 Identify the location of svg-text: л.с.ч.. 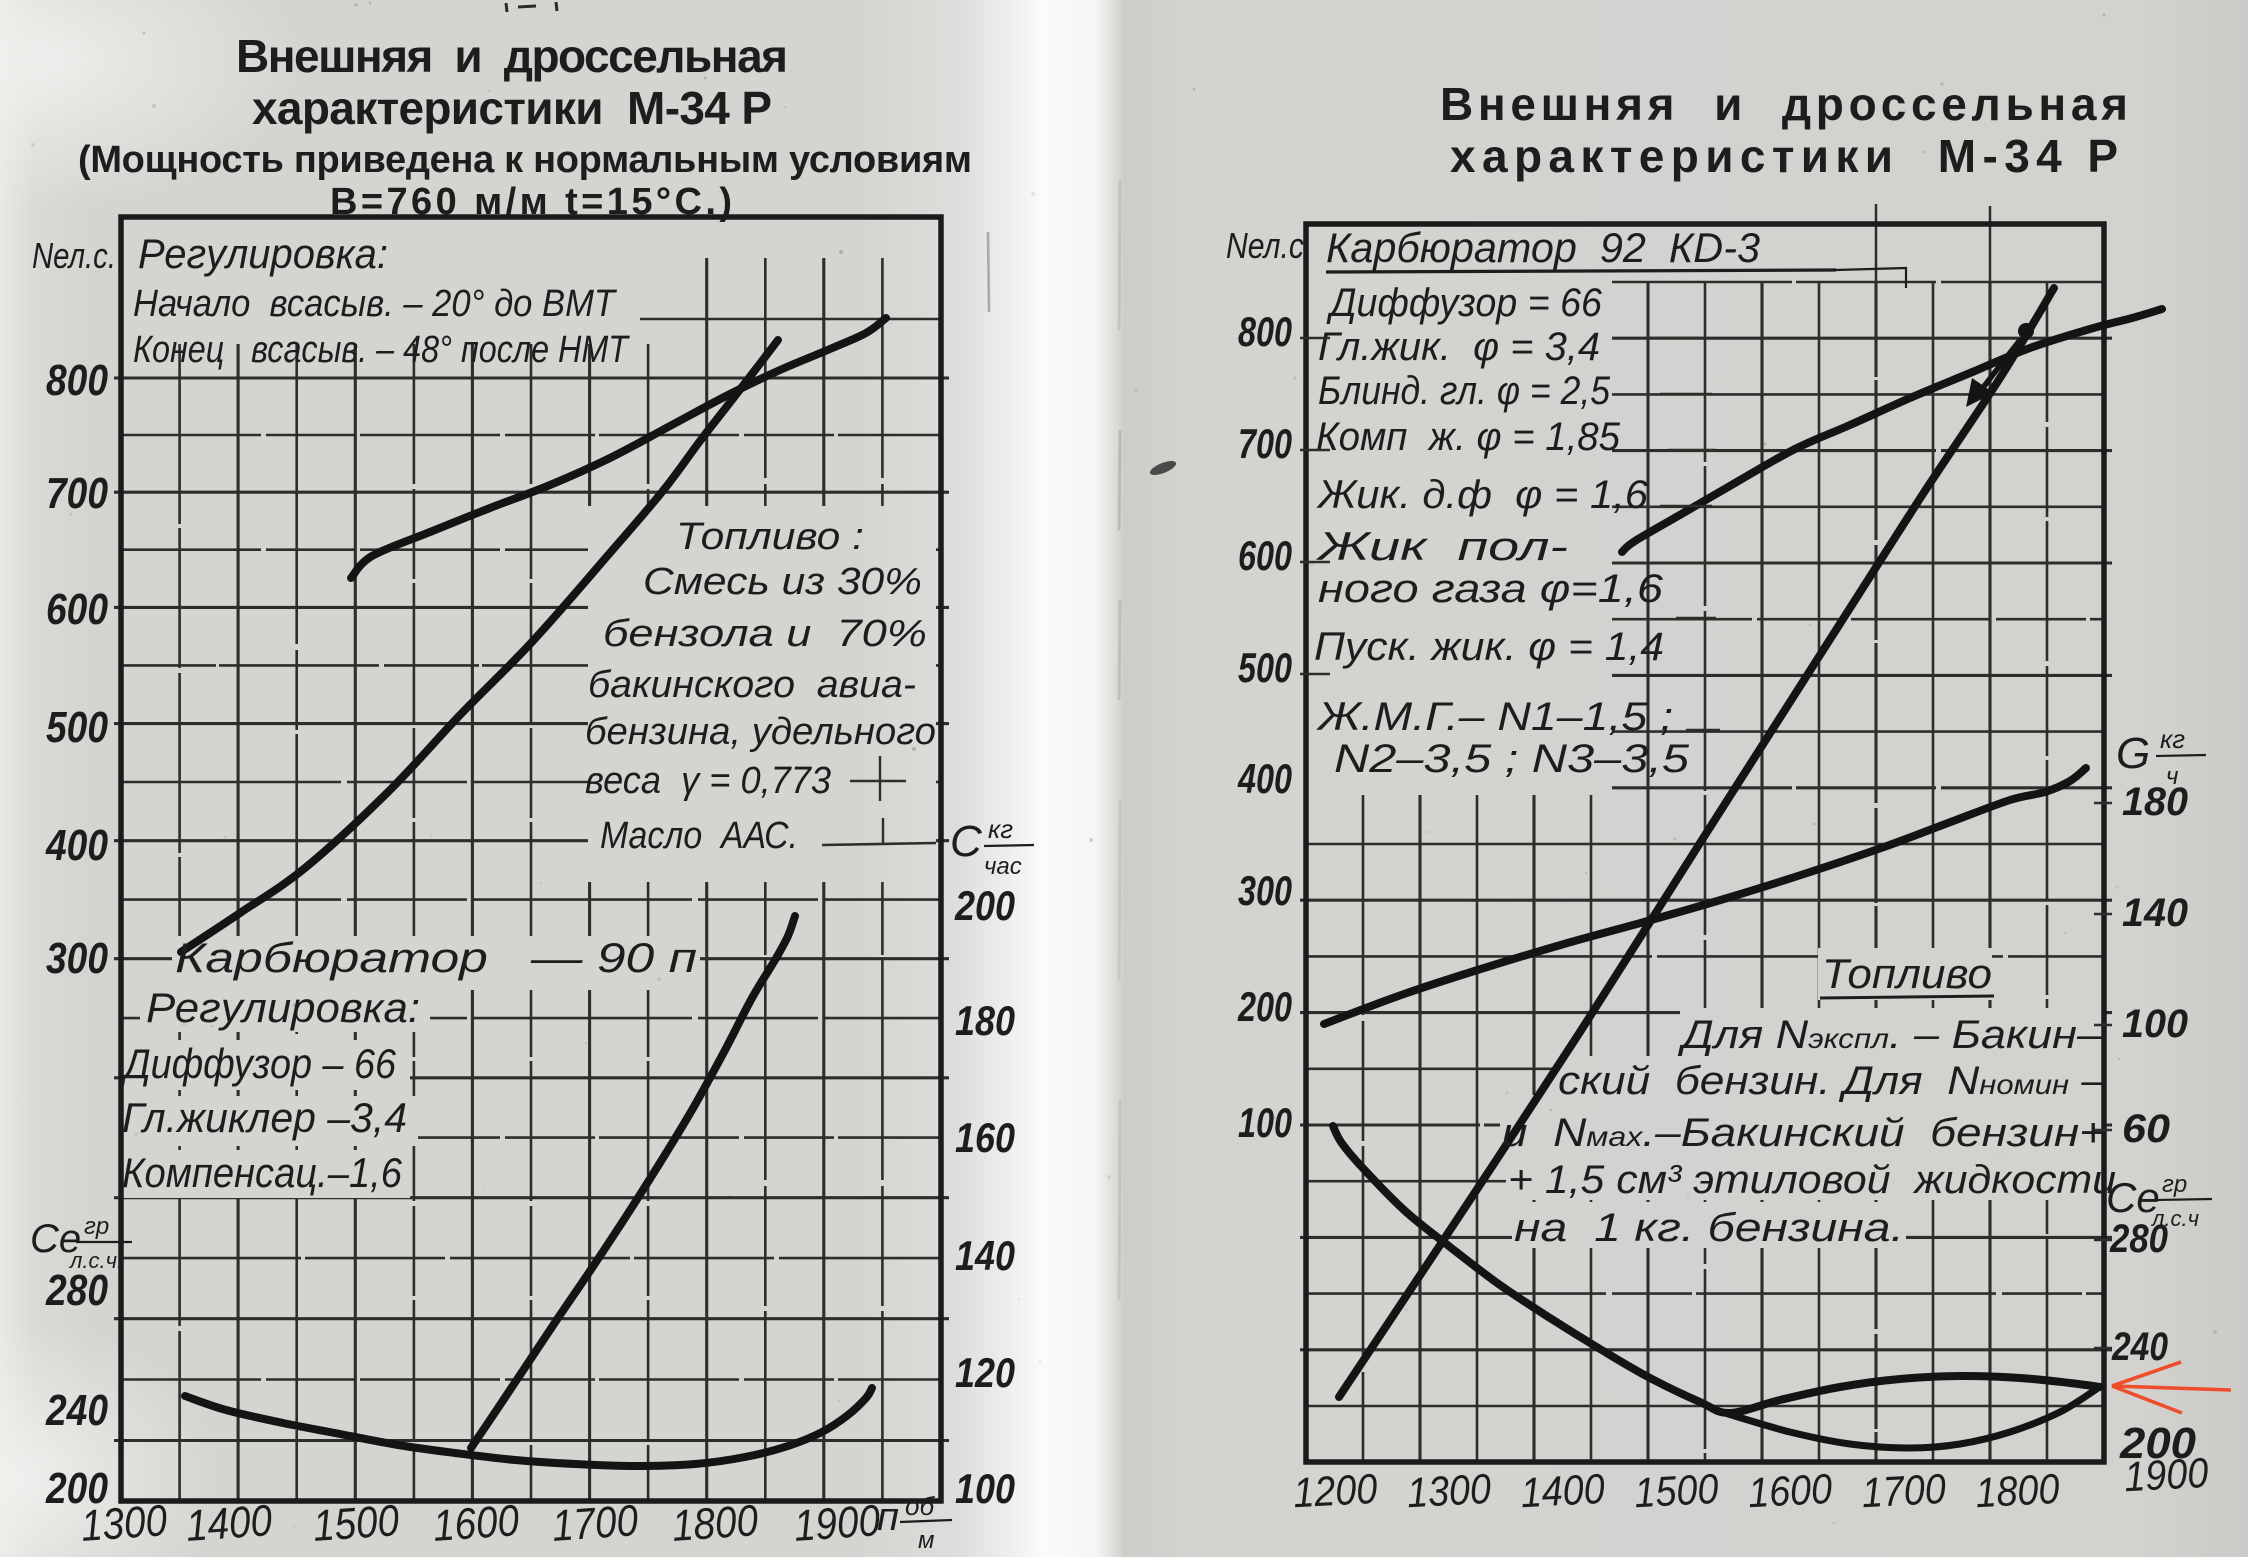
(95, 1260).